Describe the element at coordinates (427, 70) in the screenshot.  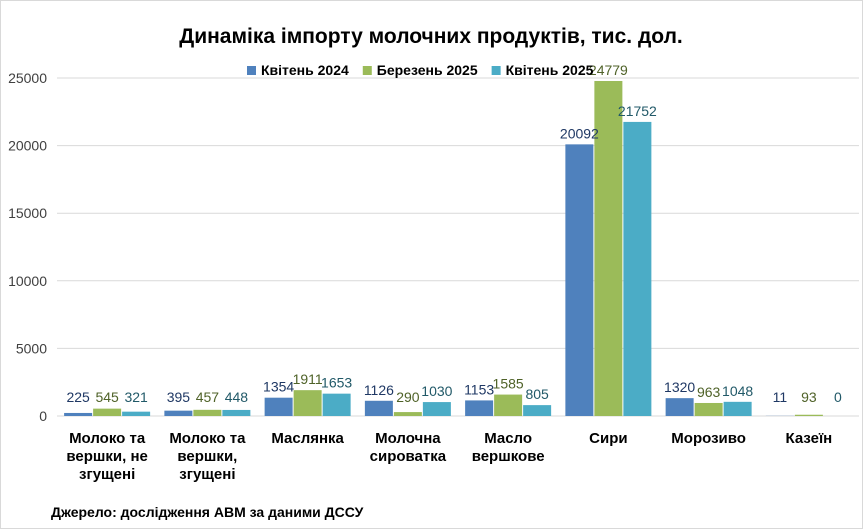
I see `legend-label: Березень 2025` at that location.